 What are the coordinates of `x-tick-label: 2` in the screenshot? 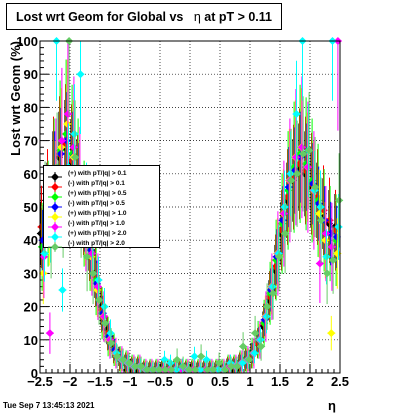 It's located at (309, 381).